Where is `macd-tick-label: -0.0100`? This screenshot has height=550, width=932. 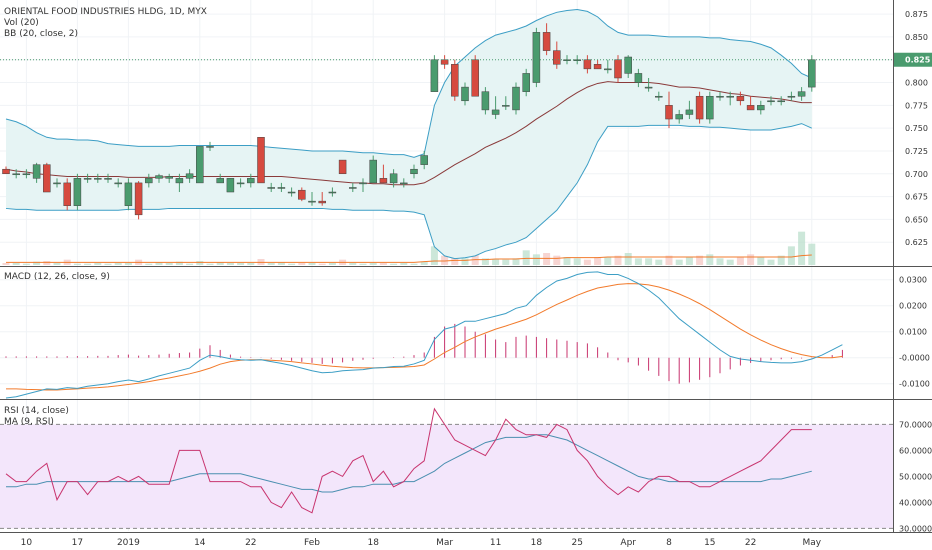 macd-tick-label: -0.0100 is located at coordinates (914, 384).